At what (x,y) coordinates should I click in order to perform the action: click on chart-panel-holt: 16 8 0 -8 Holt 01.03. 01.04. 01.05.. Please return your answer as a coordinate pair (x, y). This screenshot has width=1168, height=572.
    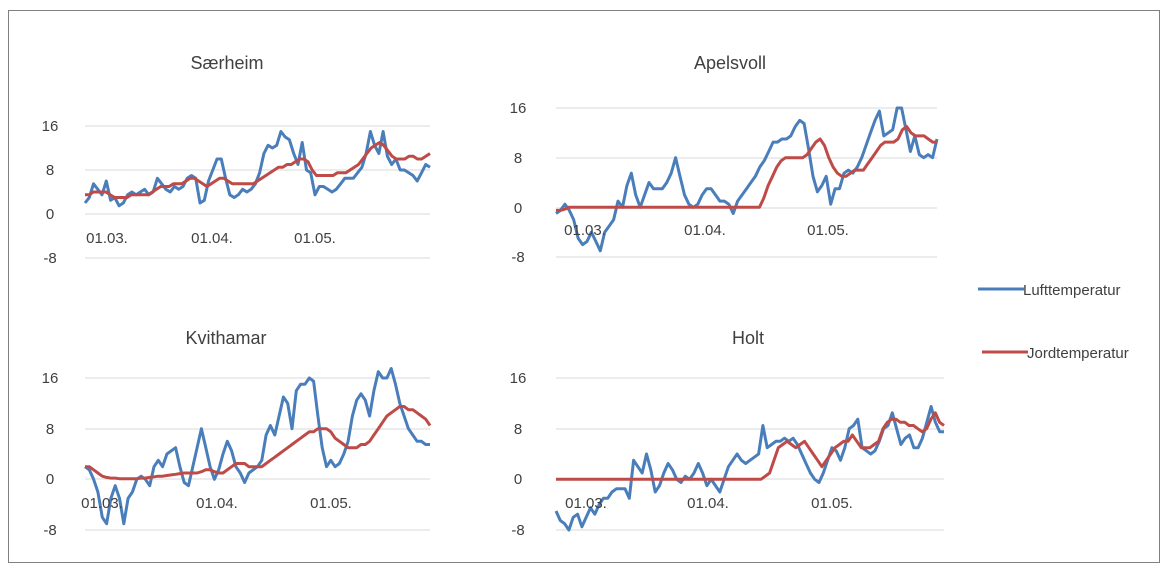
    Looking at the image, I should click on (727, 433).